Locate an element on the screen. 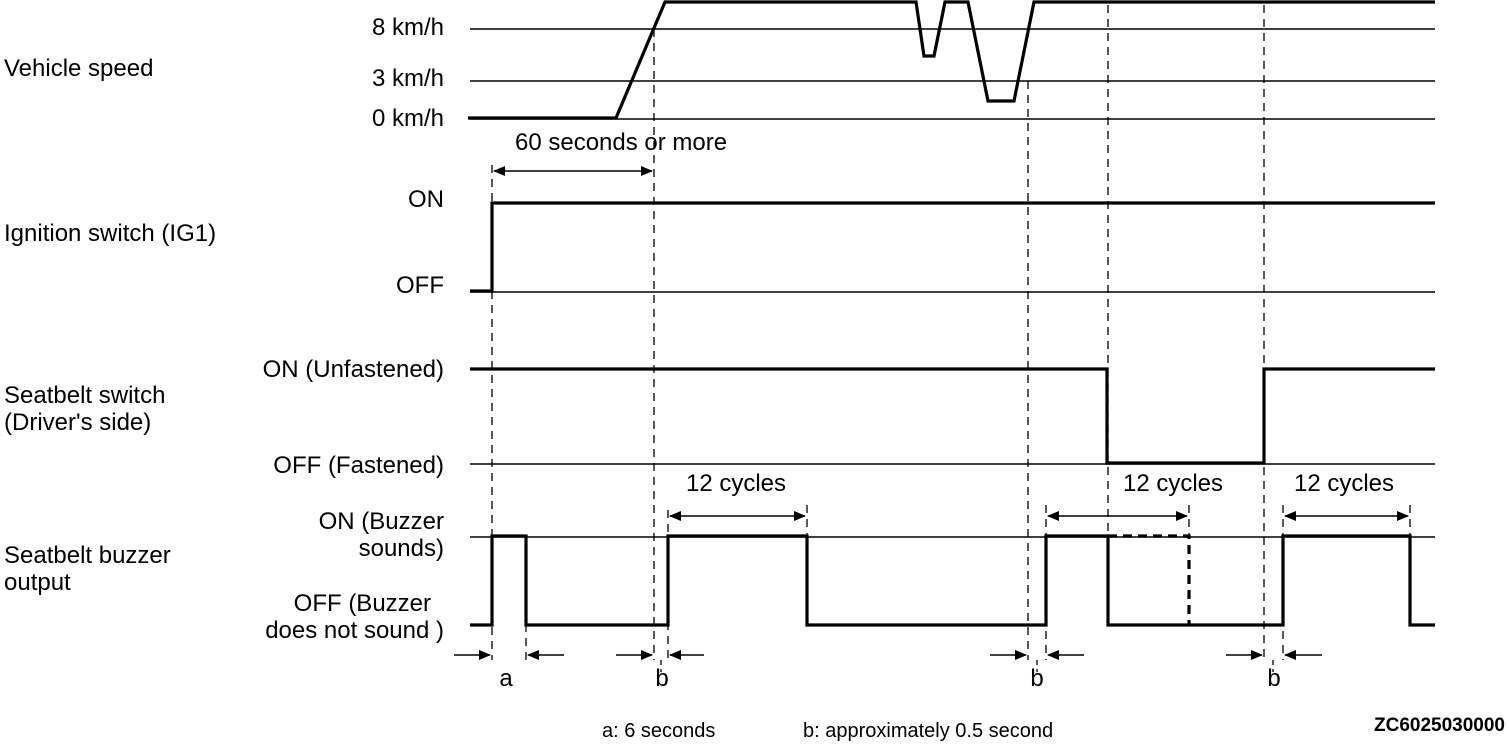  buzzer-output-label-line1: Seatbelt buzzer is located at coordinates (87, 555).